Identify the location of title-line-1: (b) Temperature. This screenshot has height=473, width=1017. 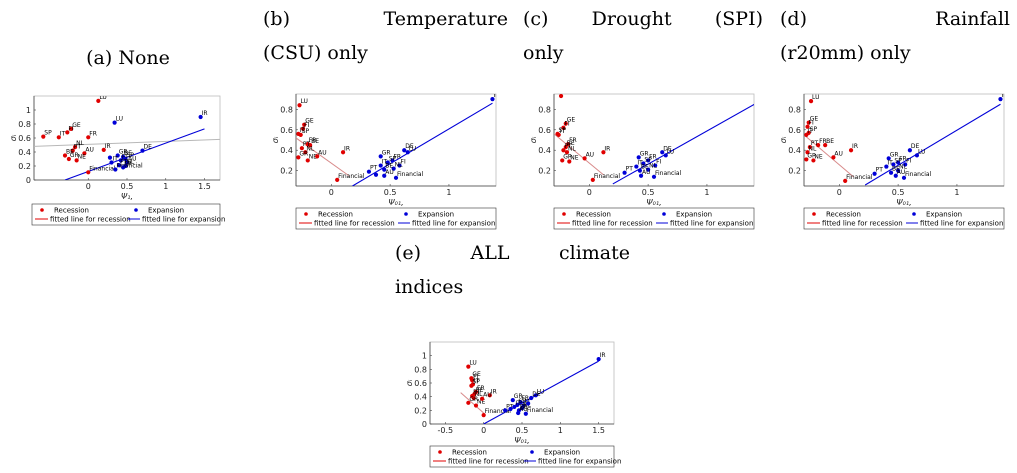
(385, 19).